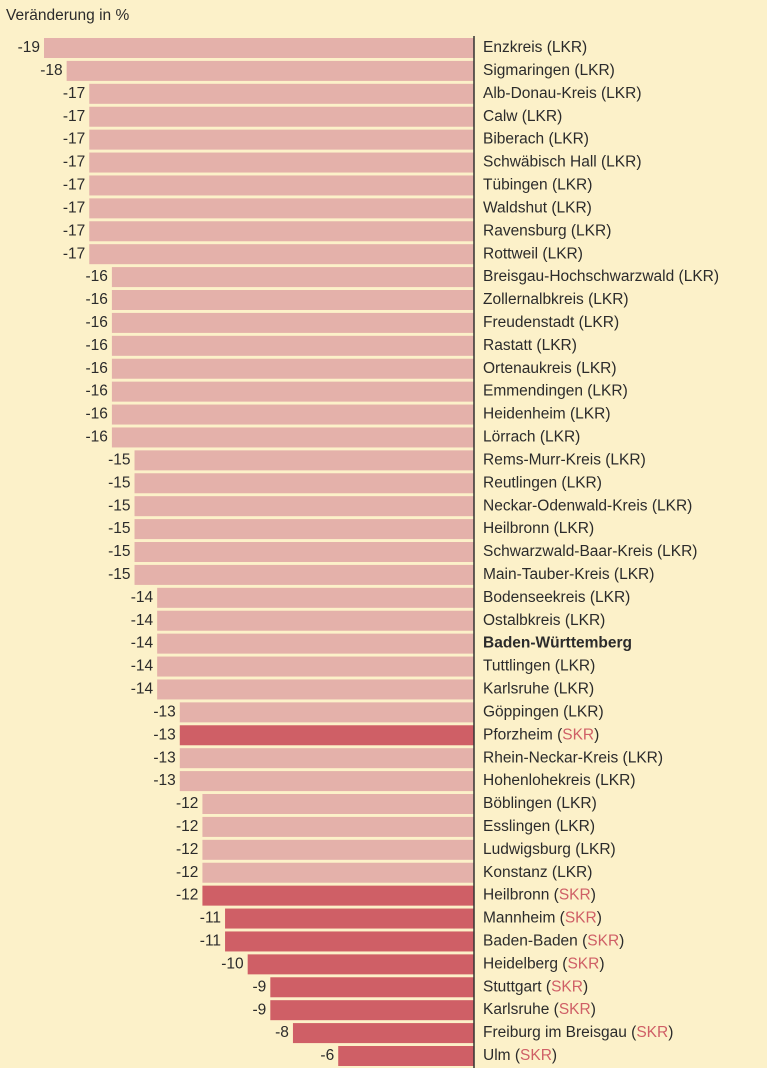  I want to click on label-part: Heilbronn (, so click(521, 895).